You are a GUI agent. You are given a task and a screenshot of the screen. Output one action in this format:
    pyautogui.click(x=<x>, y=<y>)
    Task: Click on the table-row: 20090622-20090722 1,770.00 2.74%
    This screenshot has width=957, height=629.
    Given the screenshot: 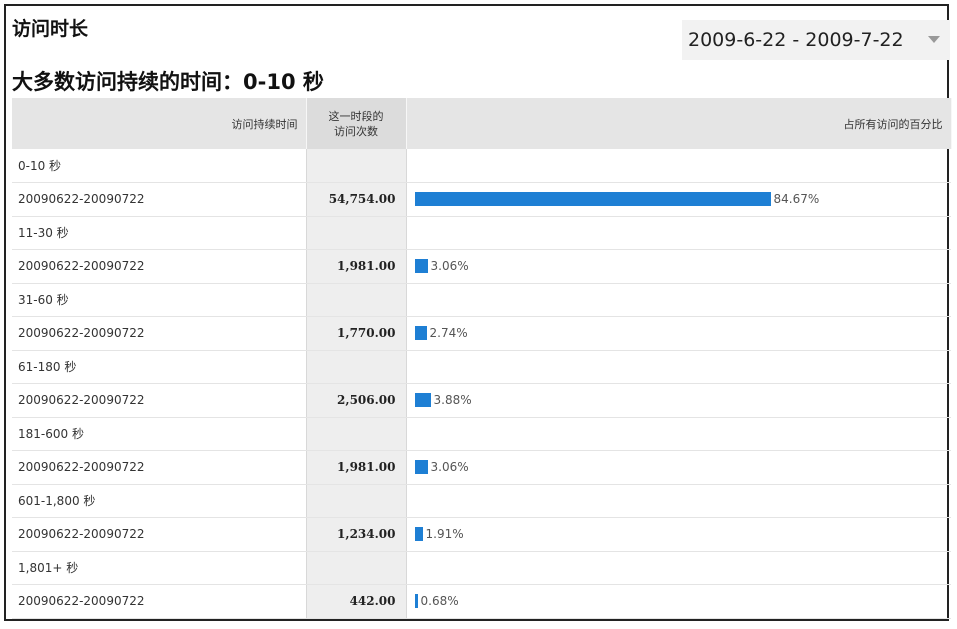 What is the action you would take?
    pyautogui.click(x=481, y=333)
    